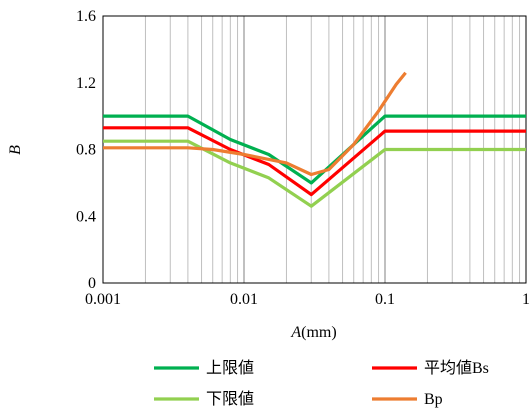 The width and height of the screenshot is (532, 419). What do you see at coordinates (92, 283) in the screenshot?
I see `y-tick-label: 0` at bounding box center [92, 283].